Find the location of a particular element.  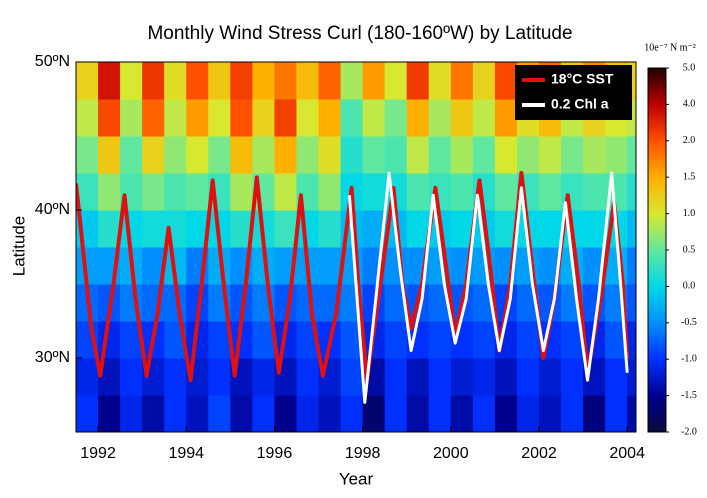

x-tick-label: 1992 is located at coordinates (98, 453).